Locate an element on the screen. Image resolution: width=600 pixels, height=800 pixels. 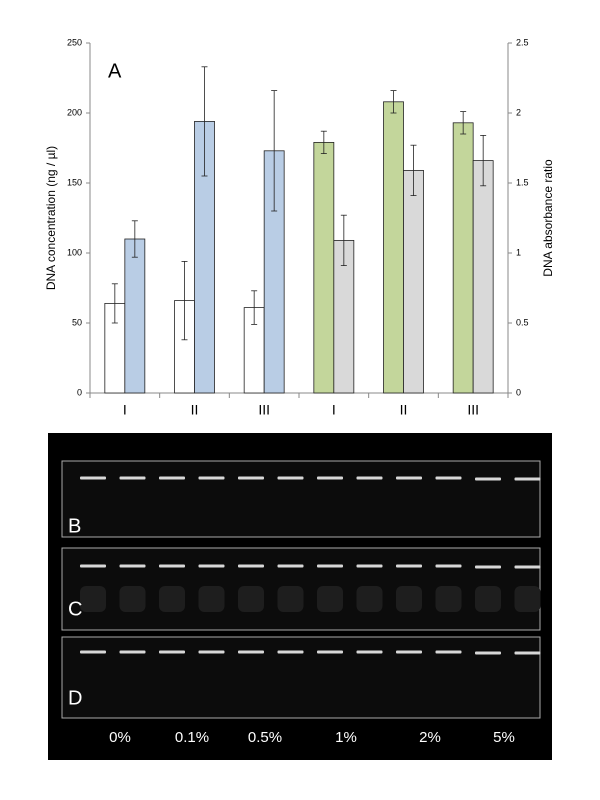
gel-panel-label: B is located at coordinates (74, 526).